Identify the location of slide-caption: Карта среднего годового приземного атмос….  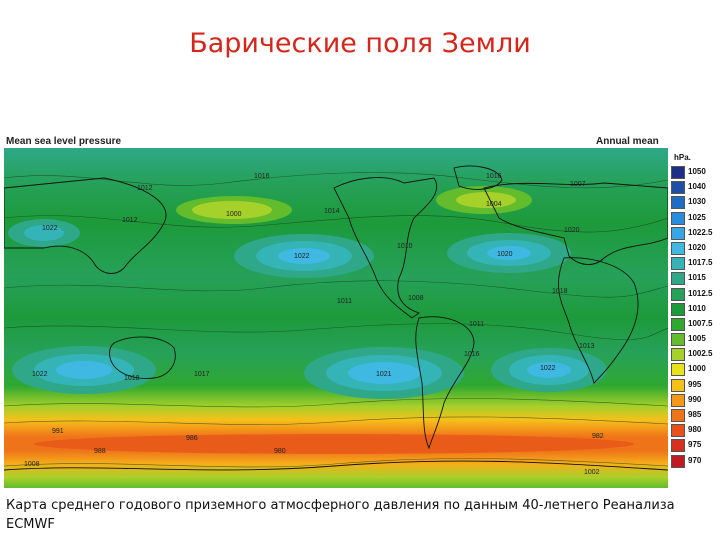
(340, 515).